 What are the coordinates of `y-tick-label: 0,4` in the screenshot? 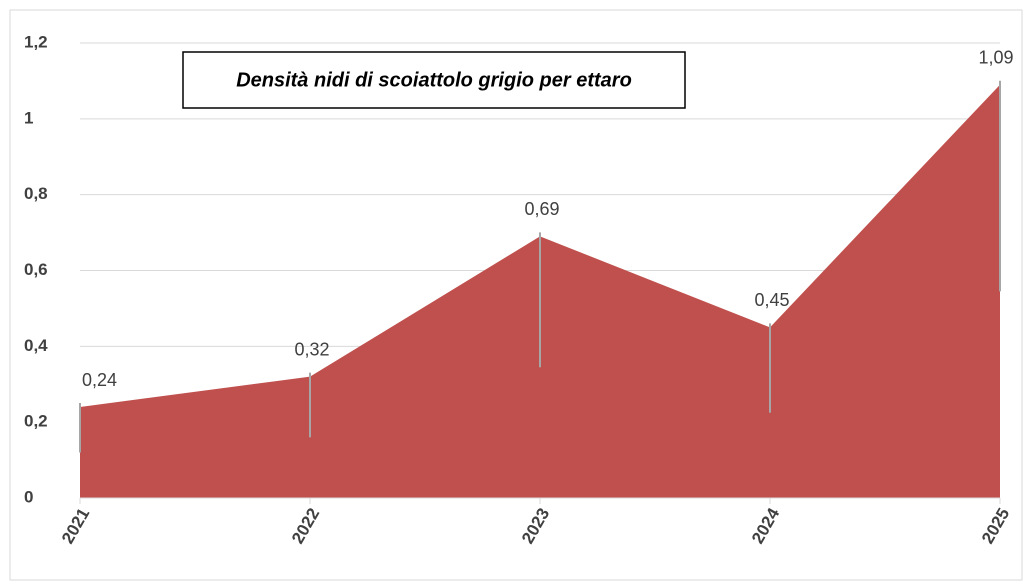 It's located at (36, 345).